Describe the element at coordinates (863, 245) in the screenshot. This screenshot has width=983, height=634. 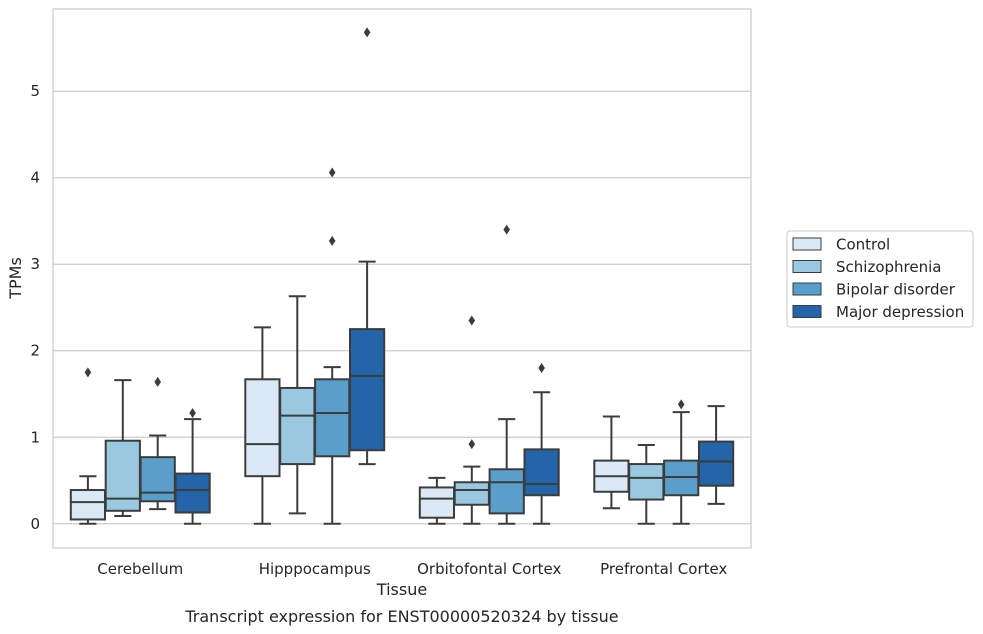
I see `legend-label: Control` at that location.